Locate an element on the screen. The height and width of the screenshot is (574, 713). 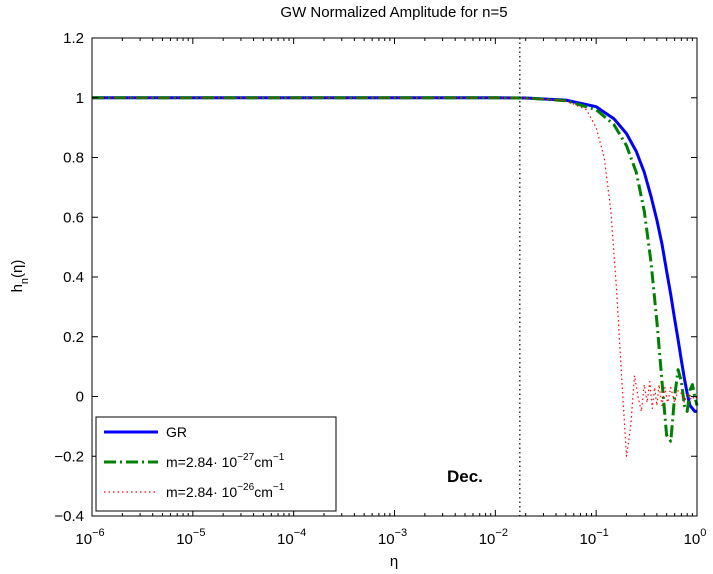
legend-exponent: −26 is located at coordinates (245, 487).